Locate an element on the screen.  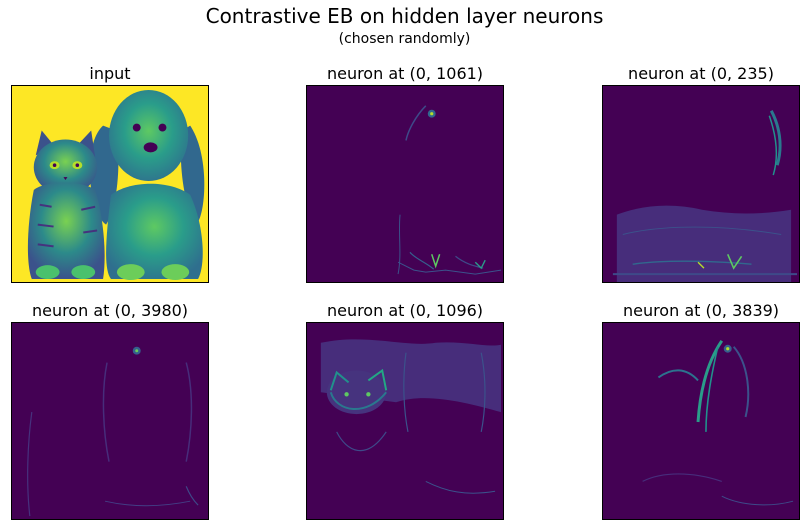
input-image-panel is located at coordinates (110, 184).